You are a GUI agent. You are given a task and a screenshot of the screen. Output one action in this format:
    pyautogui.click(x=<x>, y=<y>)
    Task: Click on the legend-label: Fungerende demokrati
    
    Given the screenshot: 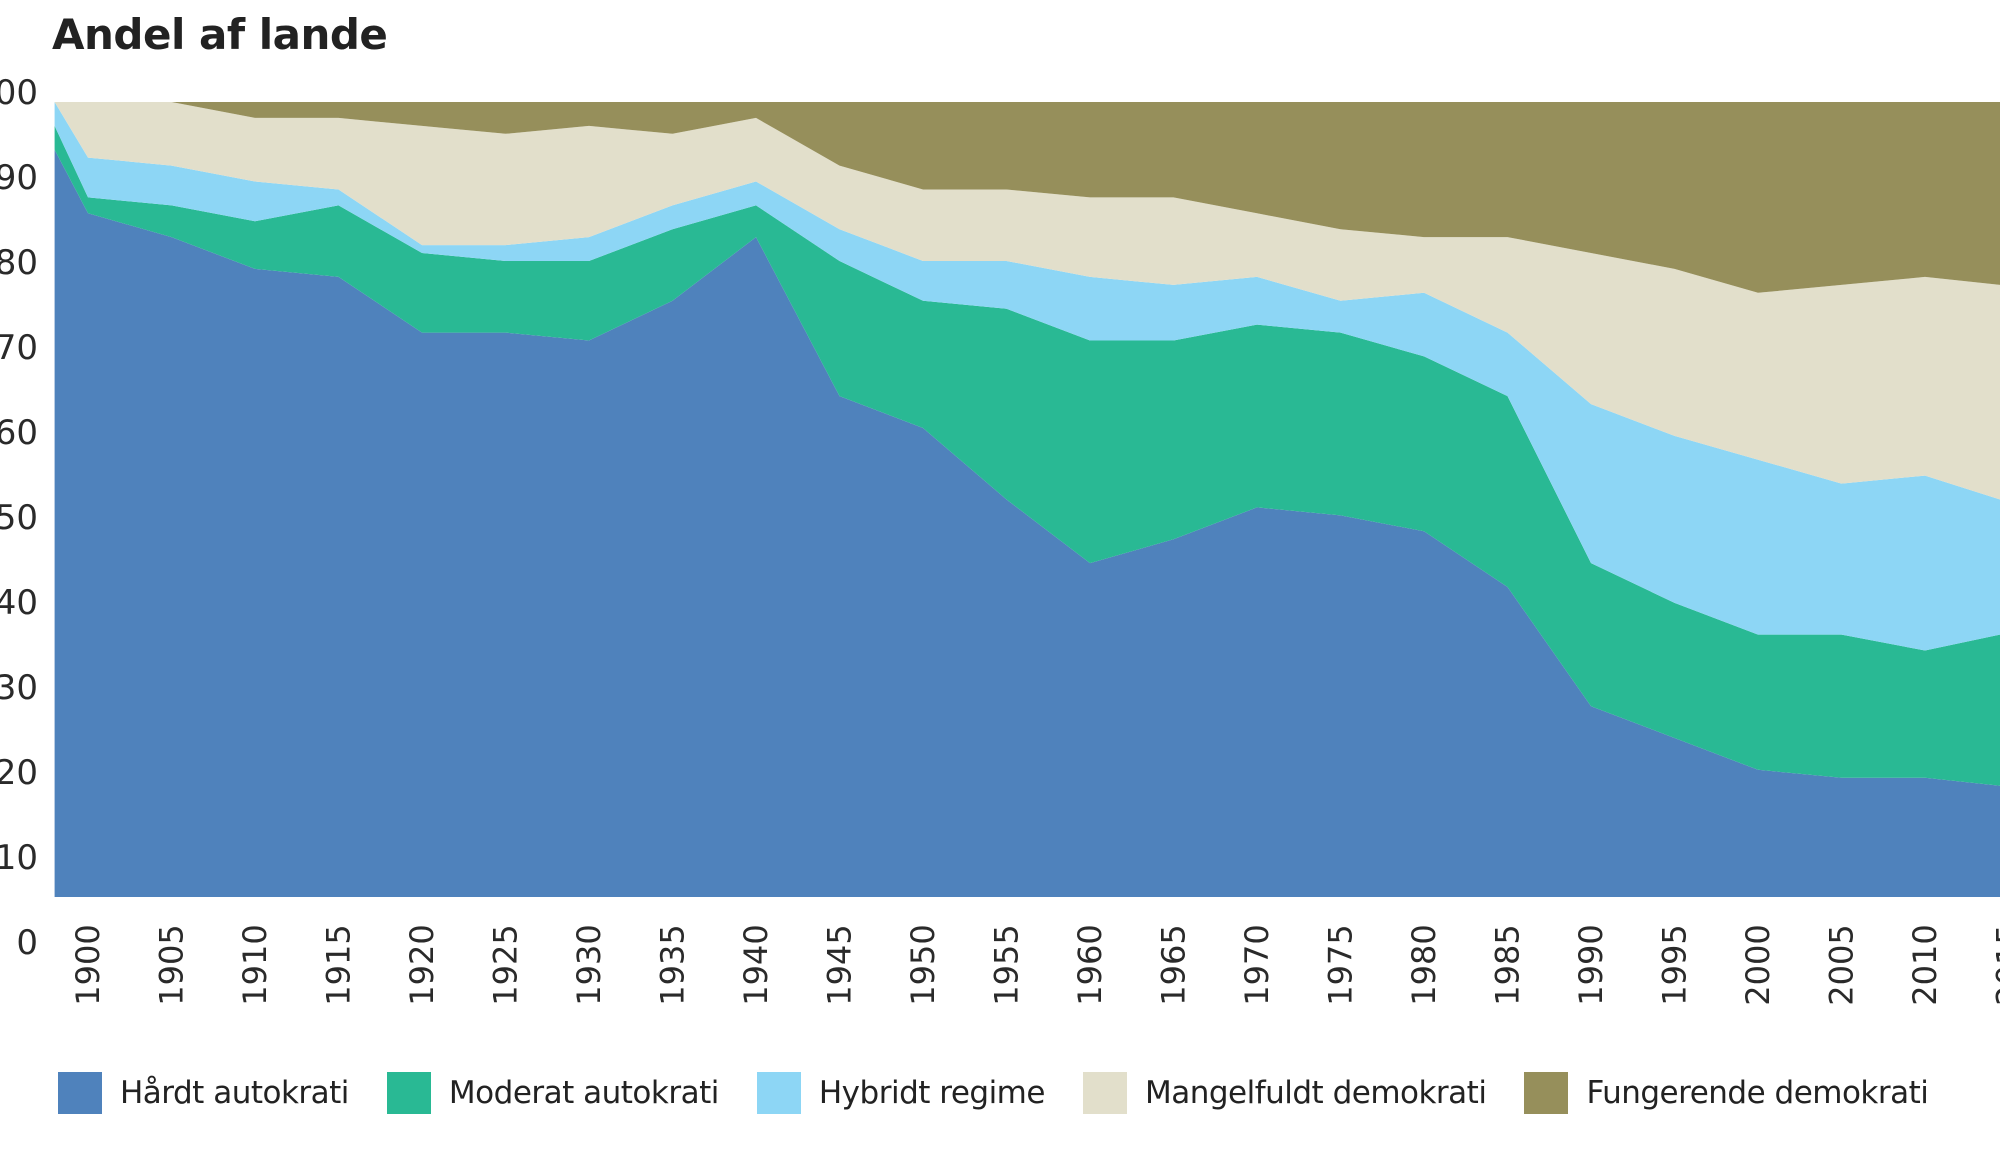 What is the action you would take?
    pyautogui.click(x=1757, y=1093)
    